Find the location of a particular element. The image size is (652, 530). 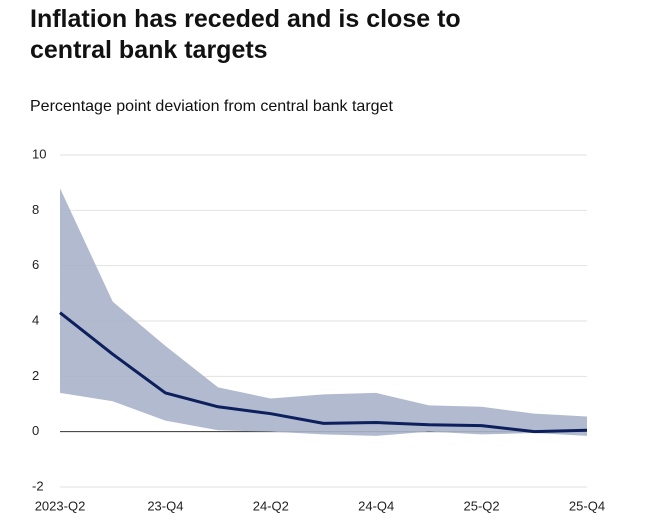

x-tick-label: 25-Q4 is located at coordinates (587, 505).